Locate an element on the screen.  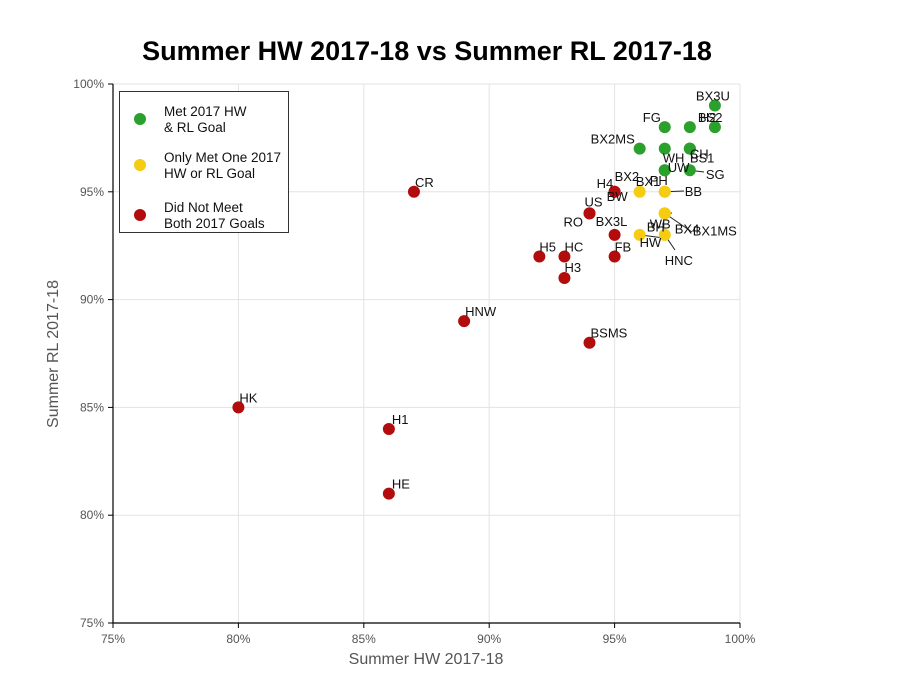
point-label: BX3U is located at coordinates (713, 96).